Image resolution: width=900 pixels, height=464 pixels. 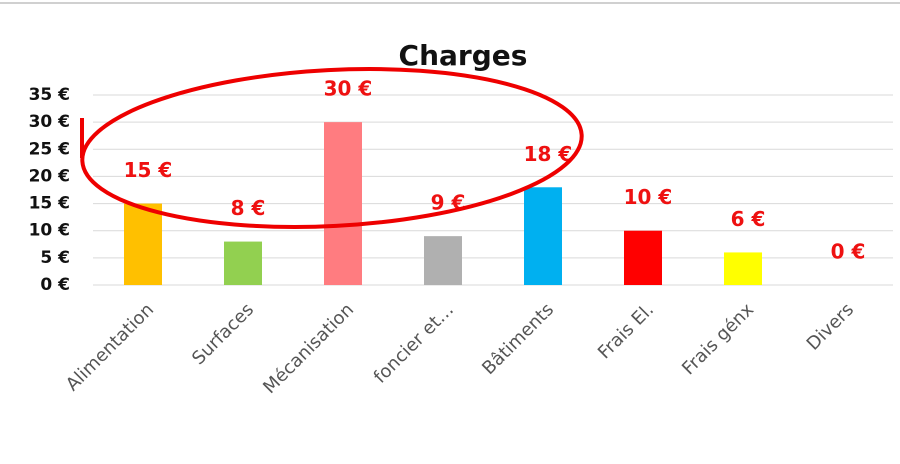 What do you see at coordinates (49, 204) in the screenshot?
I see `y-tick-label: 15 €` at bounding box center [49, 204].